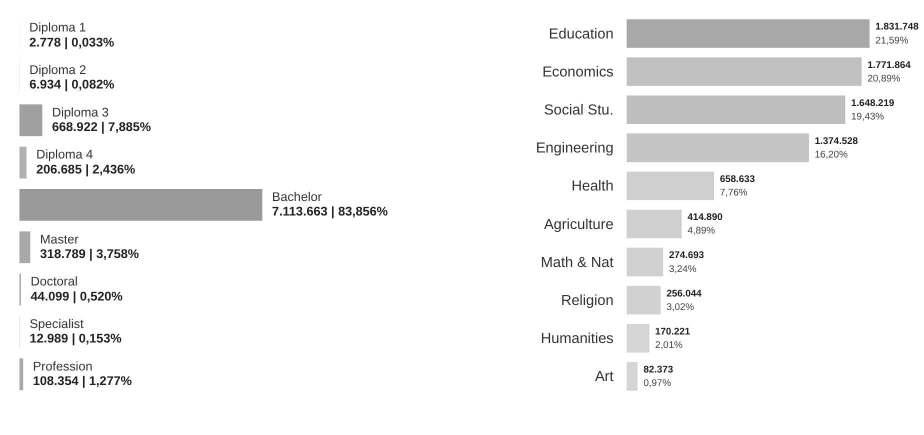 The height and width of the screenshot is (435, 924). I want to click on data-label: 2.778 | 0,033%, so click(71, 42).